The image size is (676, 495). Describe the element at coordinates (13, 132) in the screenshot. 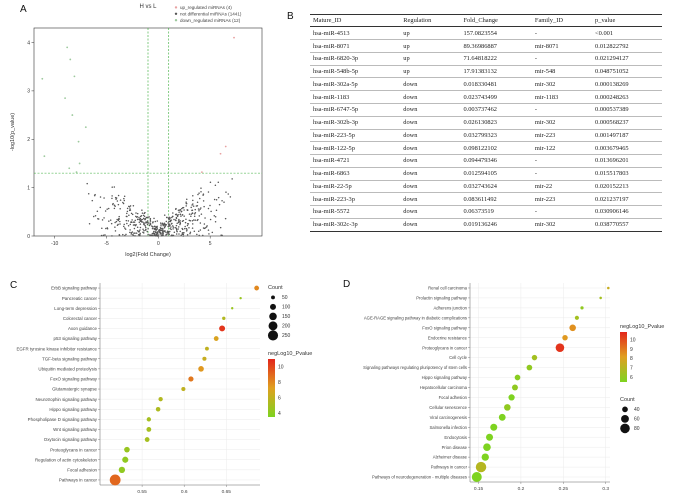

I see `chart-a-ylabel: -log10(p_value)` at that location.